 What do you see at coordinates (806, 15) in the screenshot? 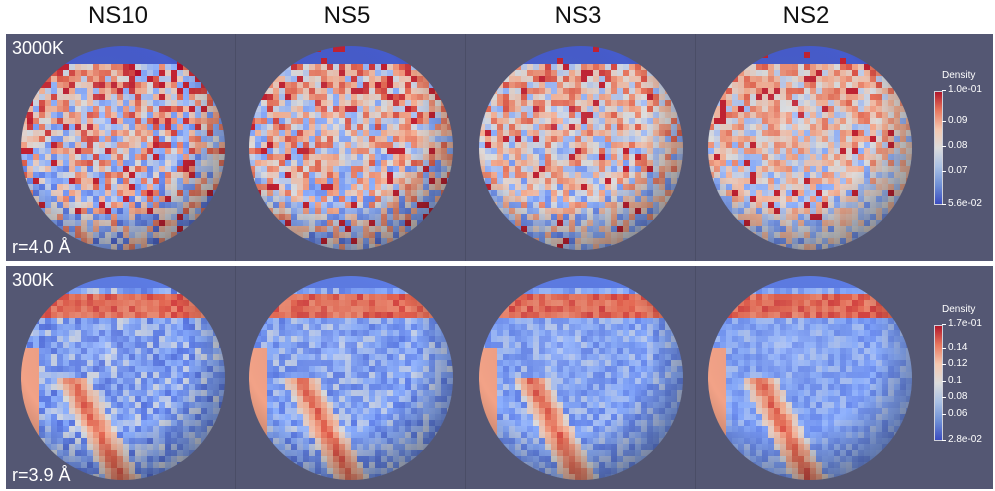
I see `column-title-ns2: NS2` at bounding box center [806, 15].